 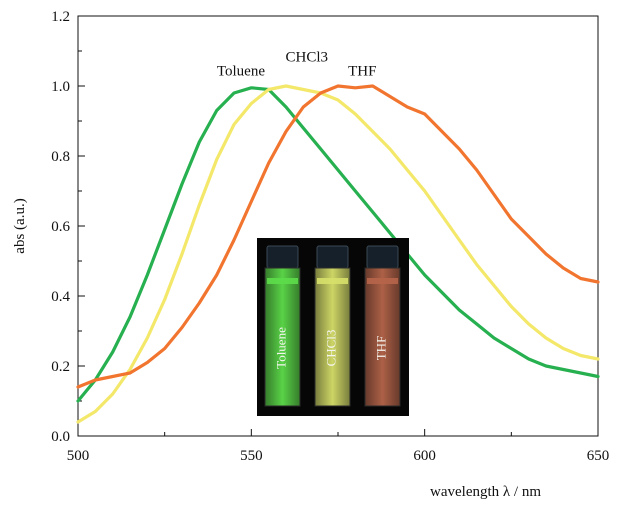 What do you see at coordinates (78, 456) in the screenshot?
I see `x-tick-label: 500` at bounding box center [78, 456].